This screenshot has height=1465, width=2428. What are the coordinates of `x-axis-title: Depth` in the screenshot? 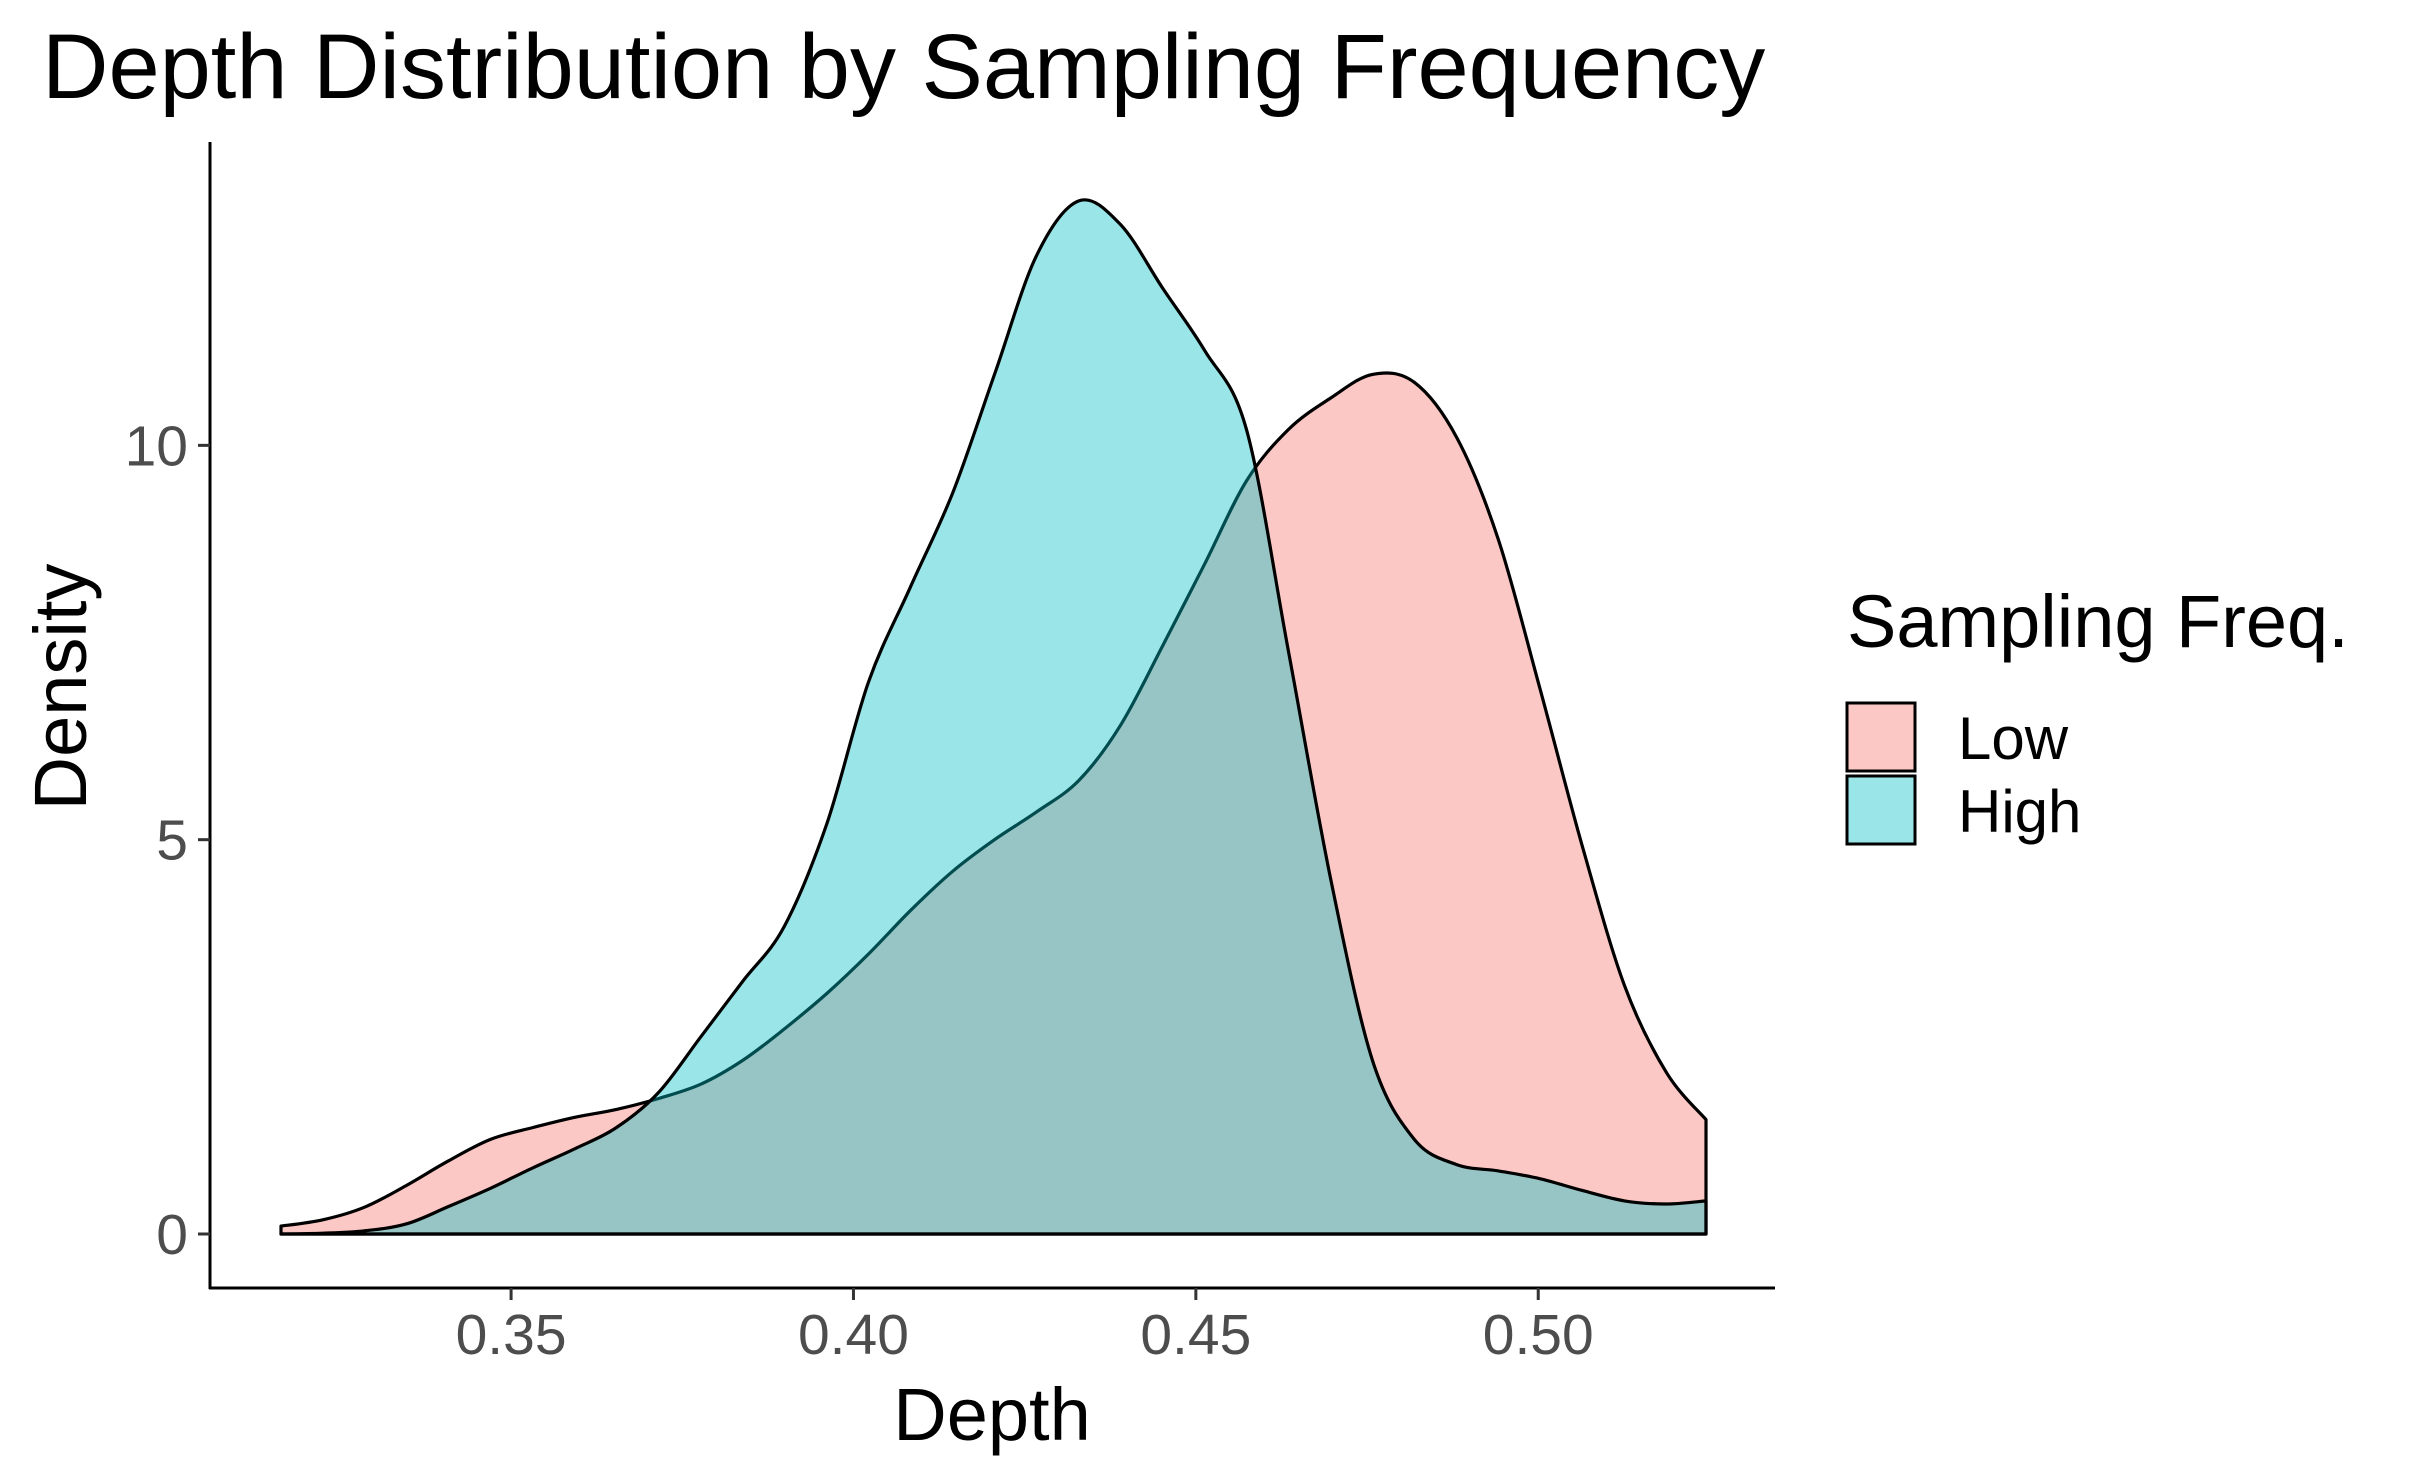 It's located at (991, 1414).